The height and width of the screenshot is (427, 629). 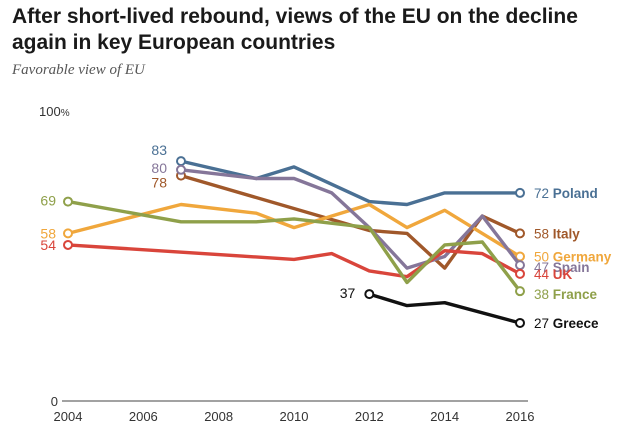 What do you see at coordinates (143, 416) in the screenshot?
I see `x-tick-label-2006: 2006` at bounding box center [143, 416].